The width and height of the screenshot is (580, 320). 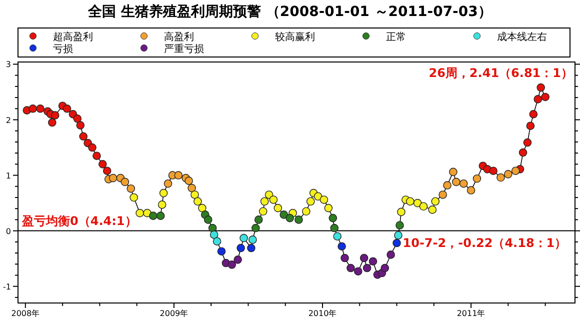 What do you see at coordinates (8, 231) in the screenshot?
I see `y-tick-label: 0` at bounding box center [8, 231].